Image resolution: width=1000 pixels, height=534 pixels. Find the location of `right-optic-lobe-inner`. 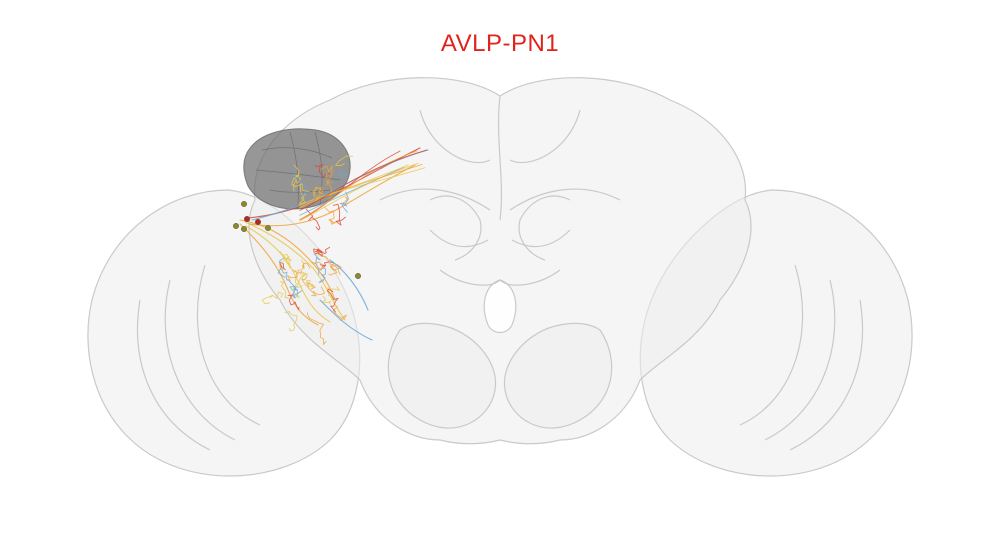

right-optic-lobe-inner is located at coordinates (801, 357).